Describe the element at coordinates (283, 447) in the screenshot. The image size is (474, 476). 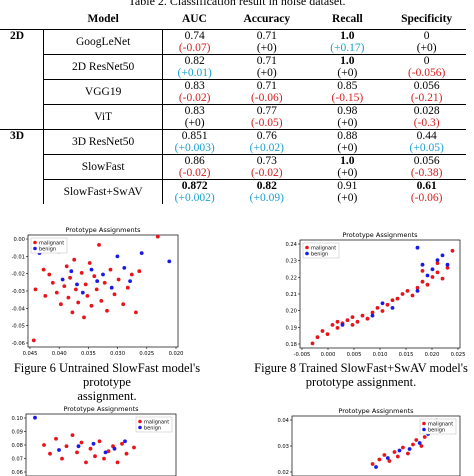
I see `y-tick-label: 0.03` at that location.